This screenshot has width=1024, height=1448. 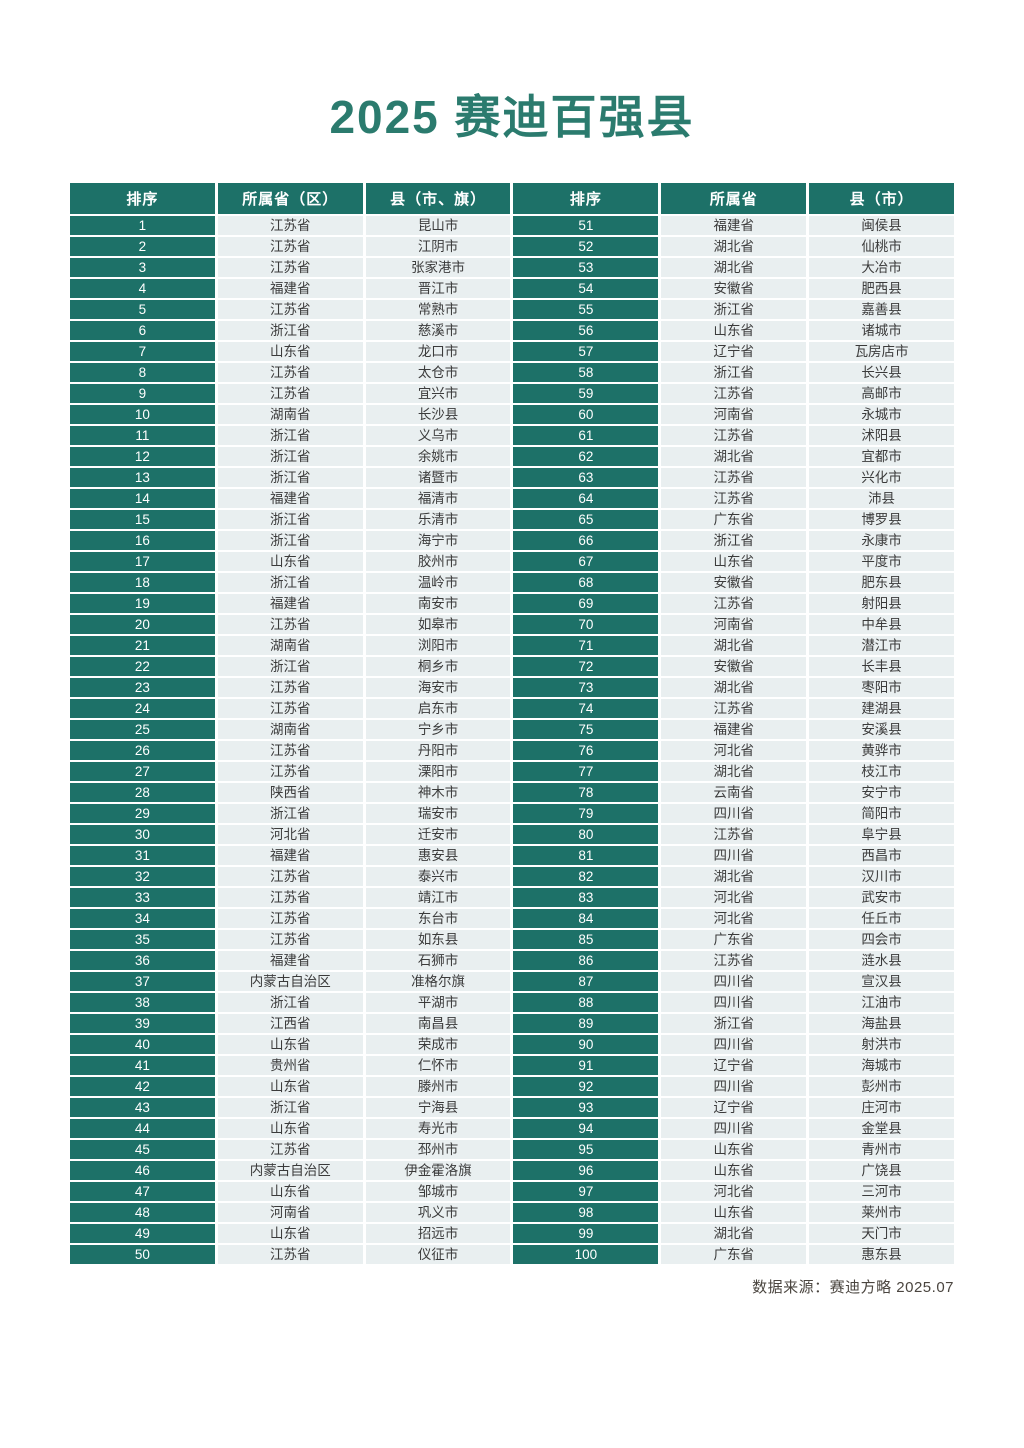 What do you see at coordinates (290, 351) in the screenshot?
I see `province-cell: 山东省` at bounding box center [290, 351].